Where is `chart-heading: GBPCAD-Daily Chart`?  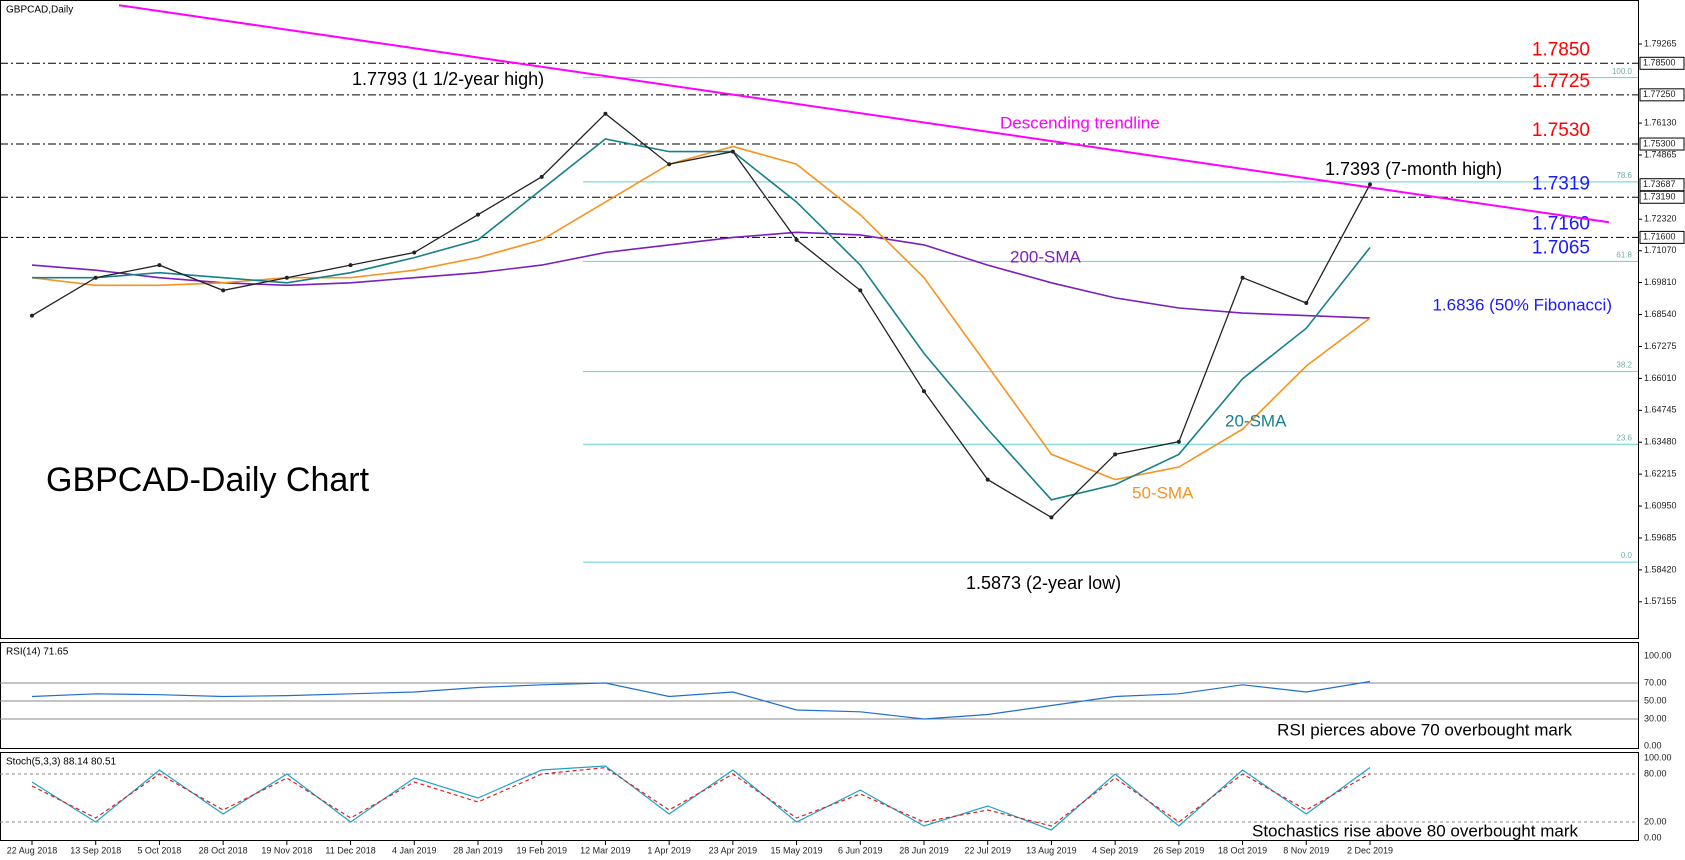
chart-heading: GBPCAD-Daily Chart is located at coordinates (208, 480).